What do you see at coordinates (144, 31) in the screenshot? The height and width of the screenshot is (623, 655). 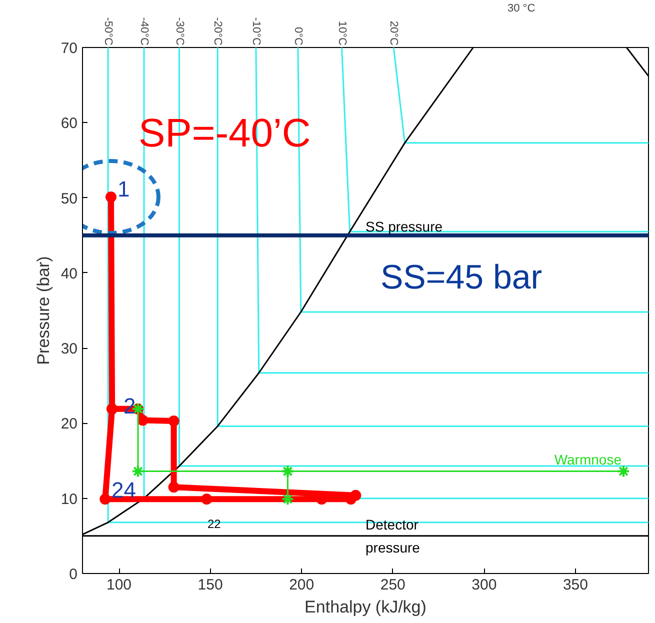 I see `text: -40°C` at bounding box center [144, 31].